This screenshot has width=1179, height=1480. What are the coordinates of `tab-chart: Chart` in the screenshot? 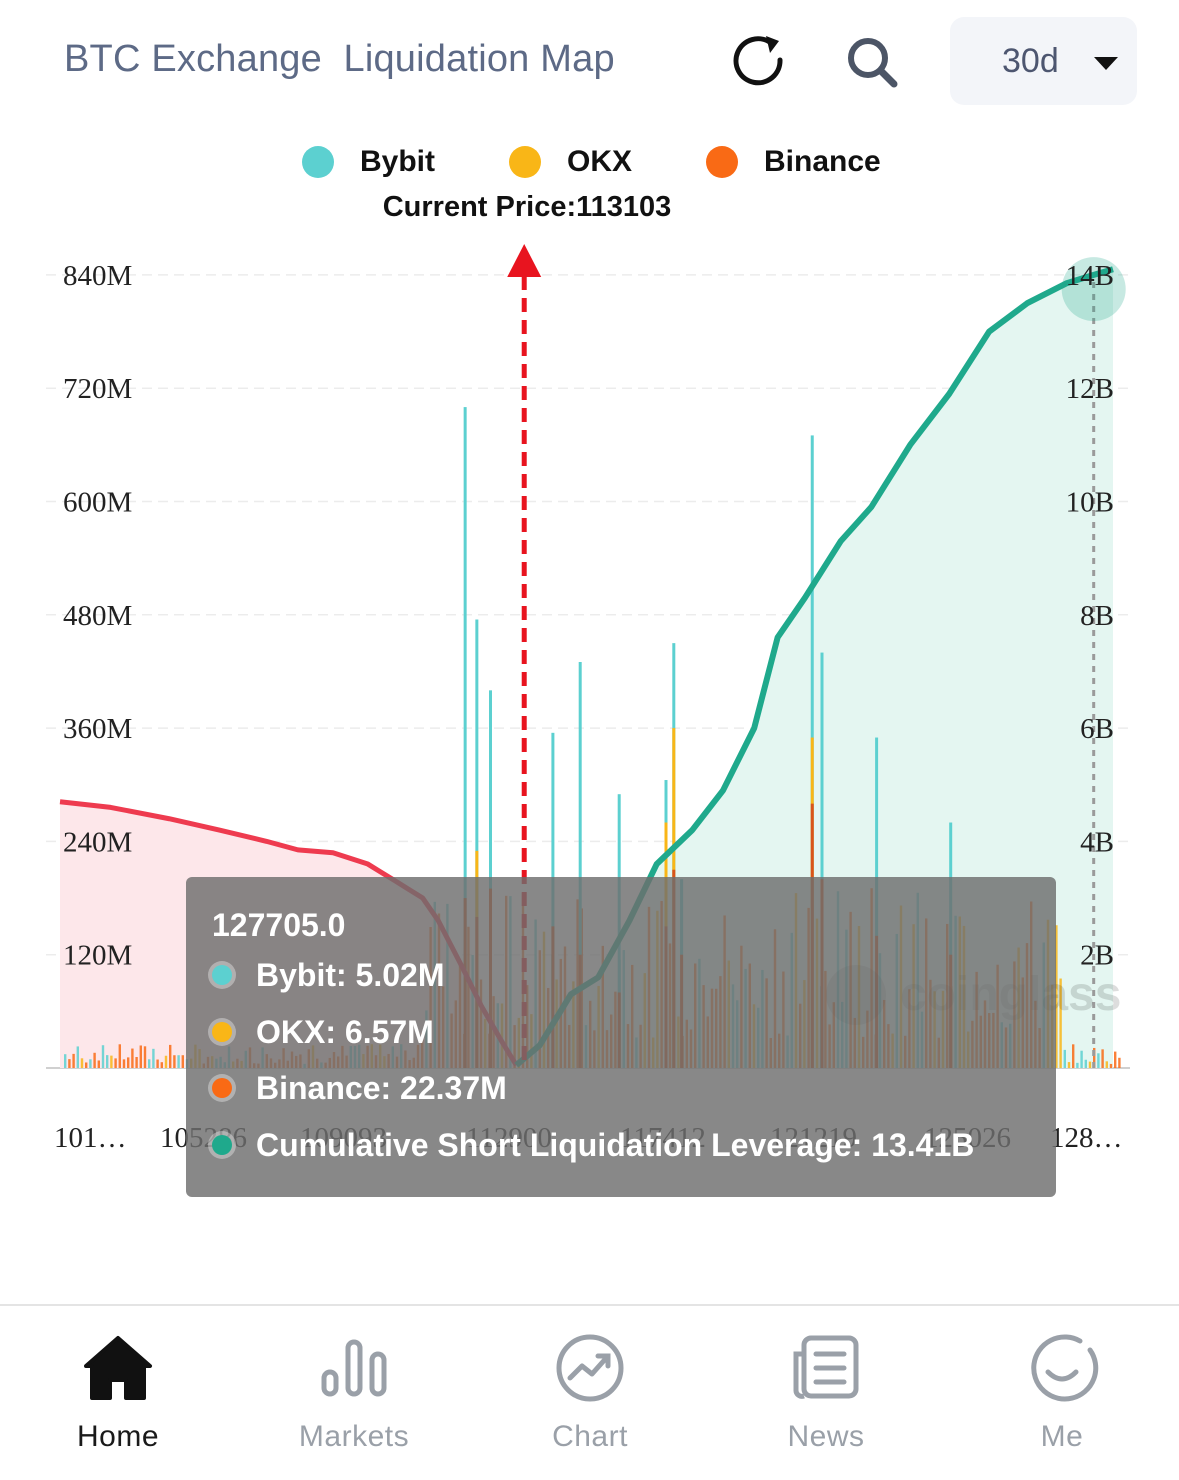 It's located at (590, 1393).